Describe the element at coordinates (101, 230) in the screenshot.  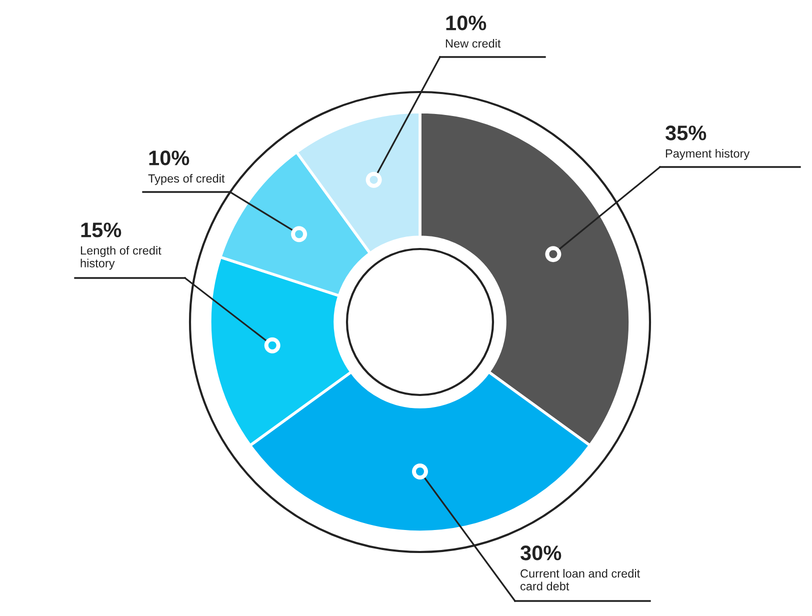
I see `data-label: 15%` at that location.